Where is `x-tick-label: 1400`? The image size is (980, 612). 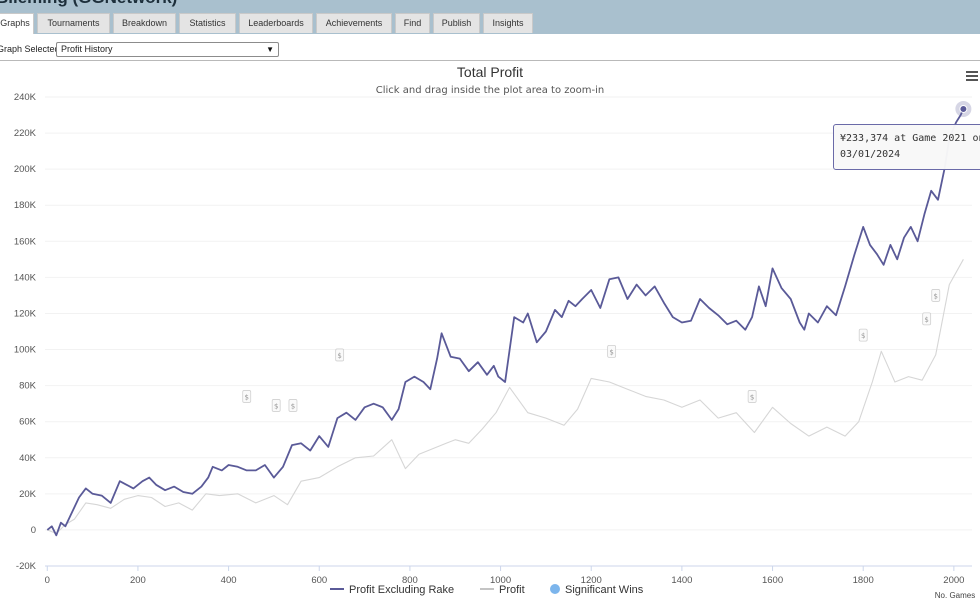 x-tick-label: 1400 is located at coordinates (681, 580).